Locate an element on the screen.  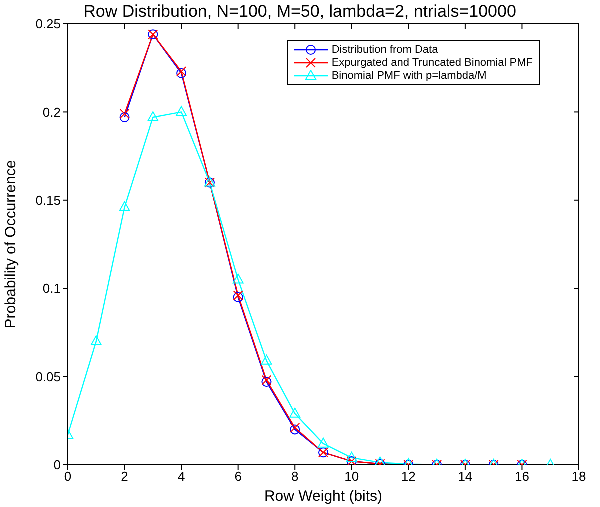
y-tick-label: 0.1 is located at coordinates (51, 288).